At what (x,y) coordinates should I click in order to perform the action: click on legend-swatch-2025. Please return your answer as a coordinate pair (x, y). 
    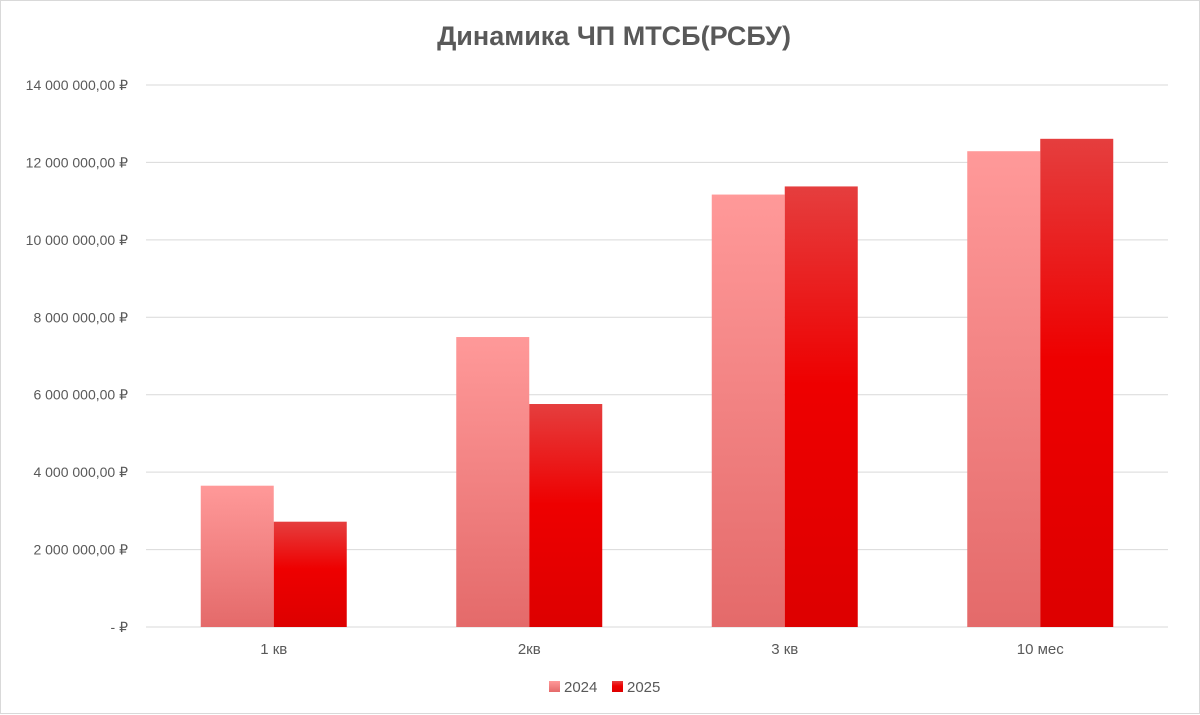
    Looking at the image, I should click on (617, 686).